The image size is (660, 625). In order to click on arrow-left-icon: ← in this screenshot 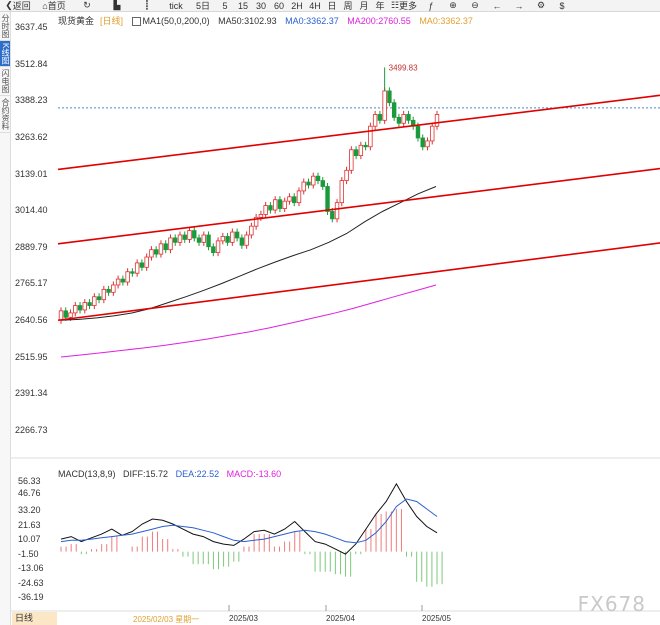, I will do `click(497, 5)`.